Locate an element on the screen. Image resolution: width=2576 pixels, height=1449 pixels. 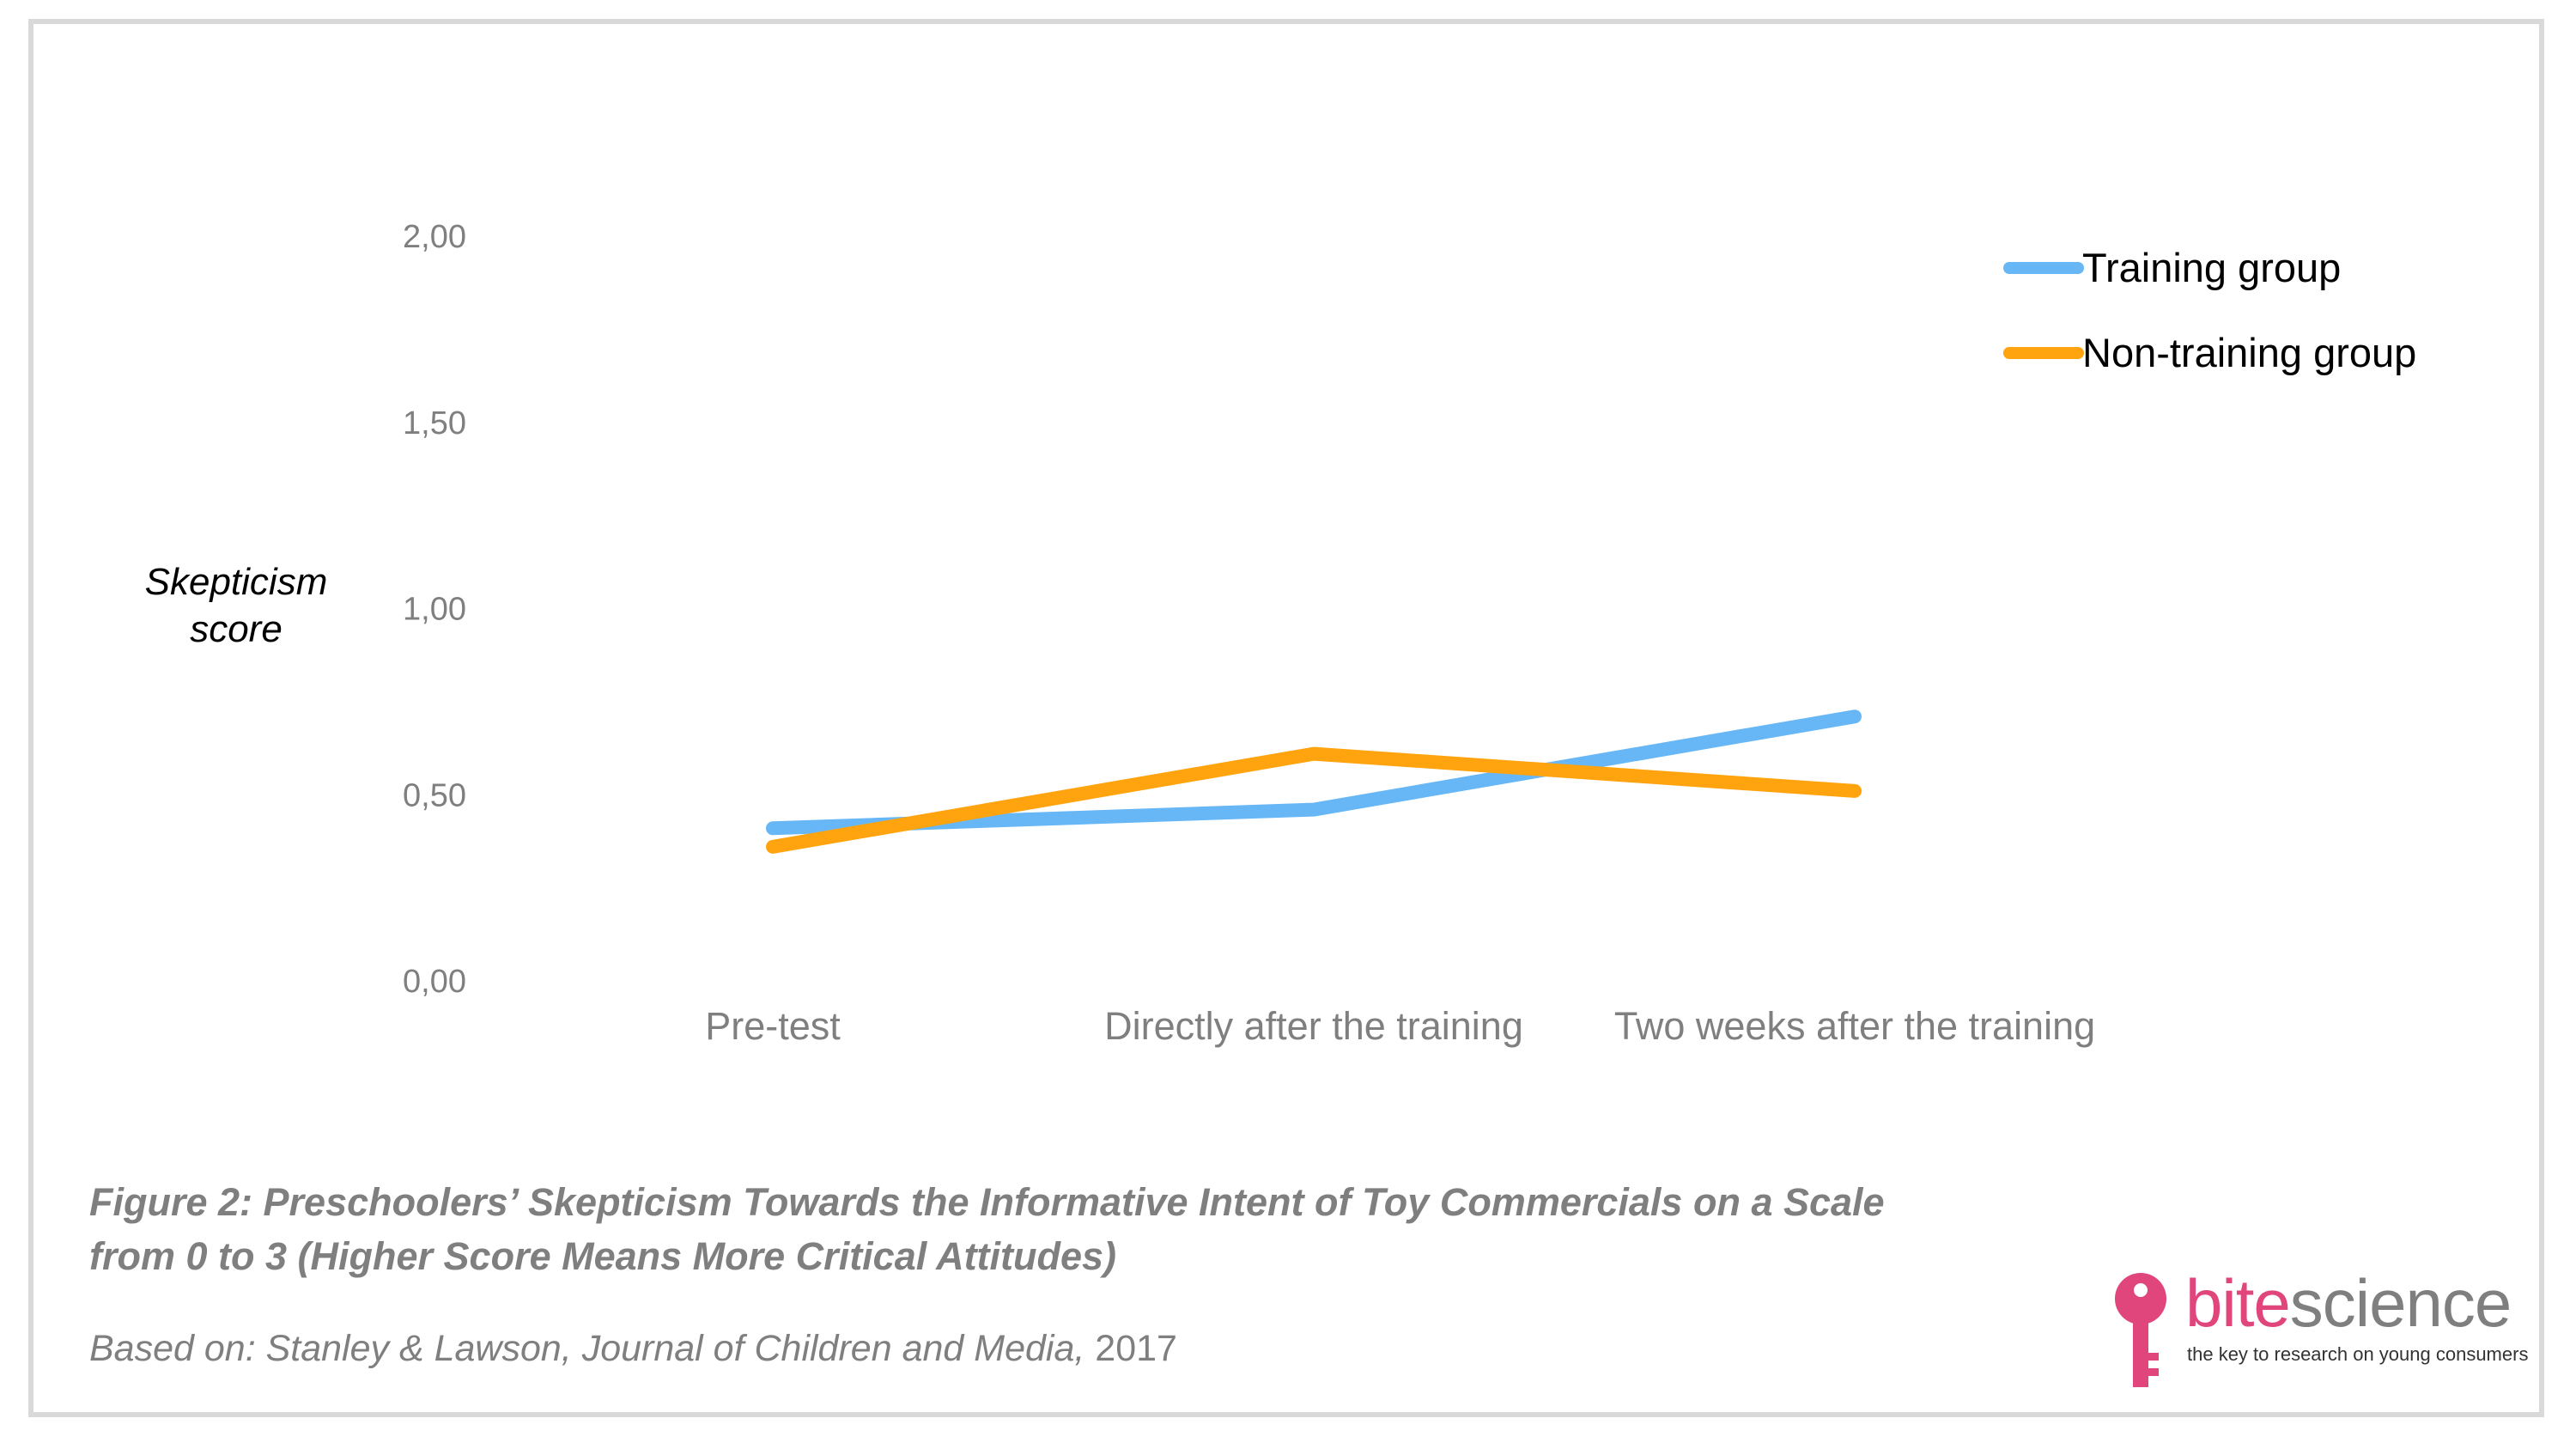
logo-wordmark: bitescience is located at coordinates (2348, 1303).